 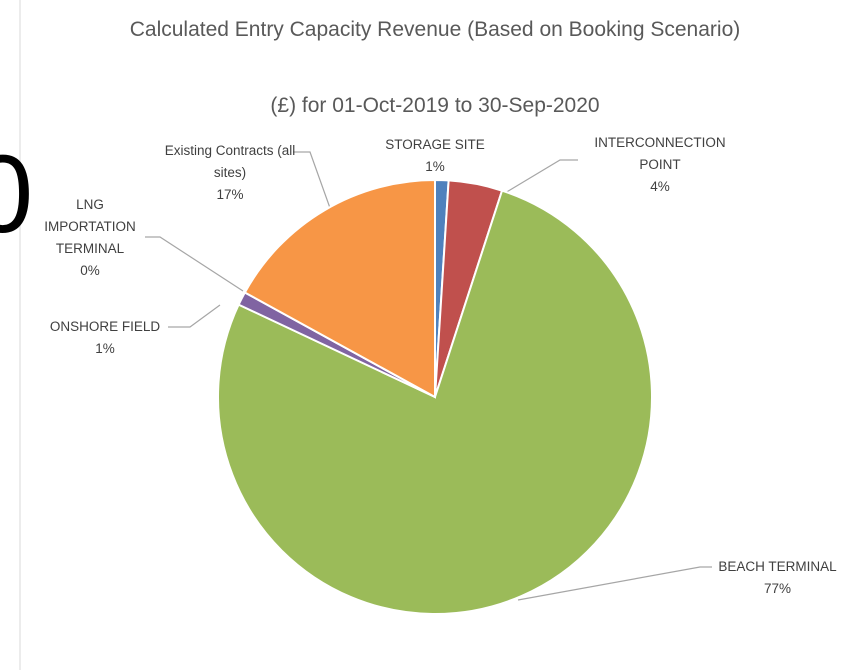 I want to click on slice-label: INTERCONNECTION POINT 4%, so click(x=660, y=165).